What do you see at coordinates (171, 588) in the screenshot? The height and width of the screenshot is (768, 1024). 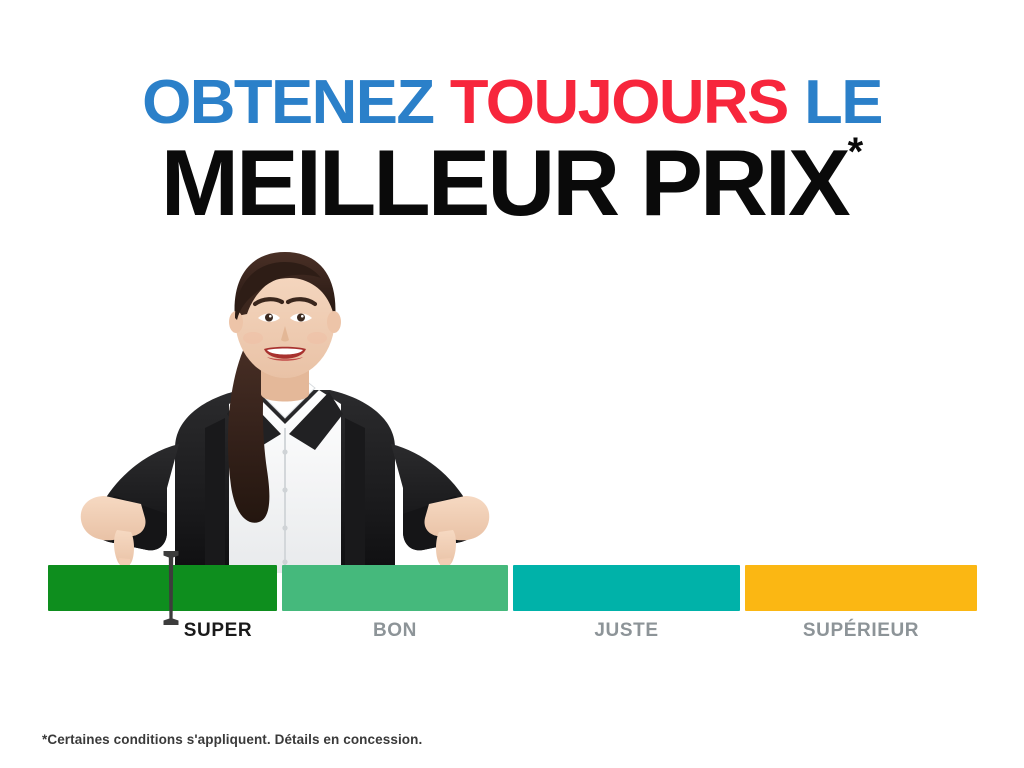 I see `rating-position-marker` at bounding box center [171, 588].